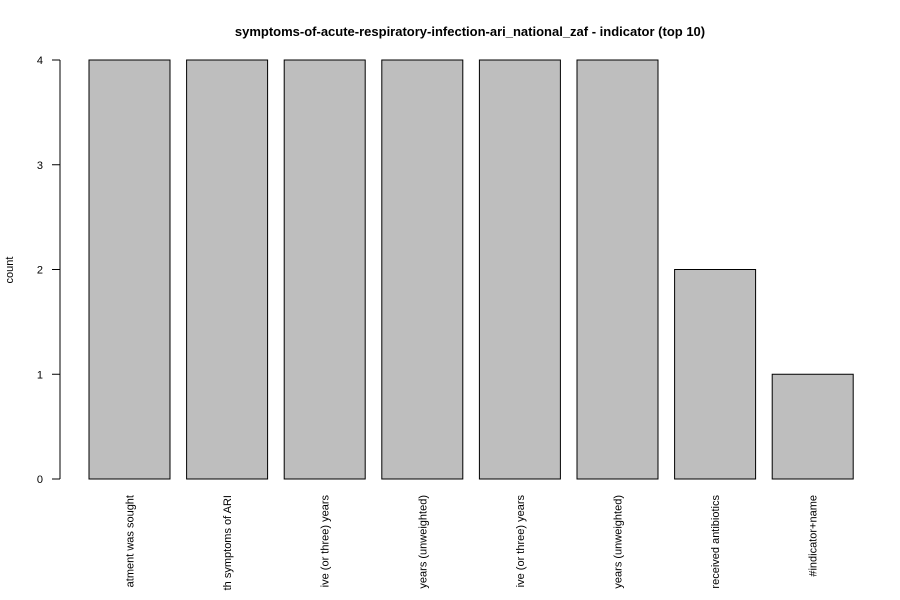 The width and height of the screenshot is (900, 600). What do you see at coordinates (49, 270) in the screenshot?
I see `y-axis: 0 1 2 3 4` at bounding box center [49, 270].